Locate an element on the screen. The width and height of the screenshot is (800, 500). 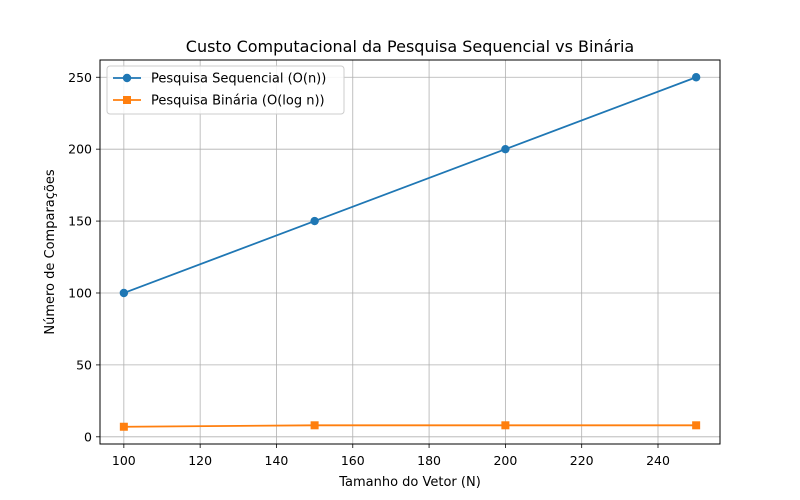
y-axis-label: Número de Comparações is located at coordinates (50, 251).